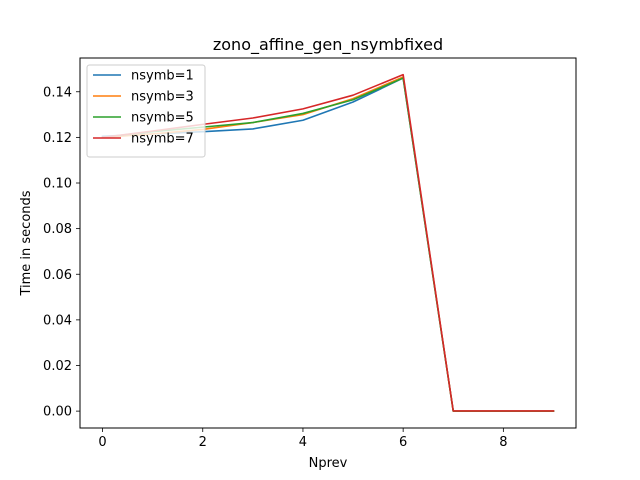 This screenshot has height=480, width=640. Describe the element at coordinates (57, 320) in the screenshot. I see `y-tick-label: 0.04` at that location.